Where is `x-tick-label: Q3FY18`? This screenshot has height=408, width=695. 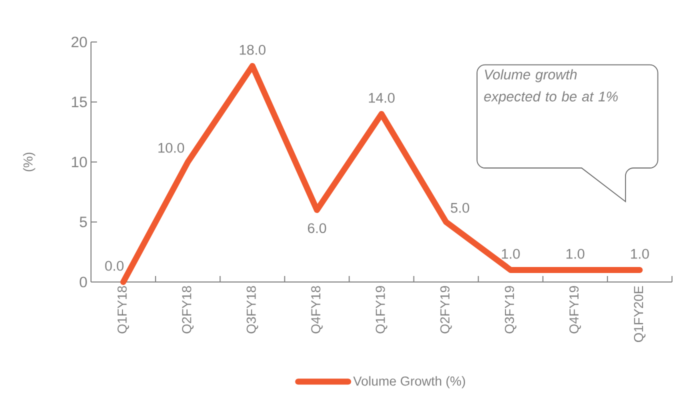 x-tick-label: Q3FY18 is located at coordinates (252, 310).